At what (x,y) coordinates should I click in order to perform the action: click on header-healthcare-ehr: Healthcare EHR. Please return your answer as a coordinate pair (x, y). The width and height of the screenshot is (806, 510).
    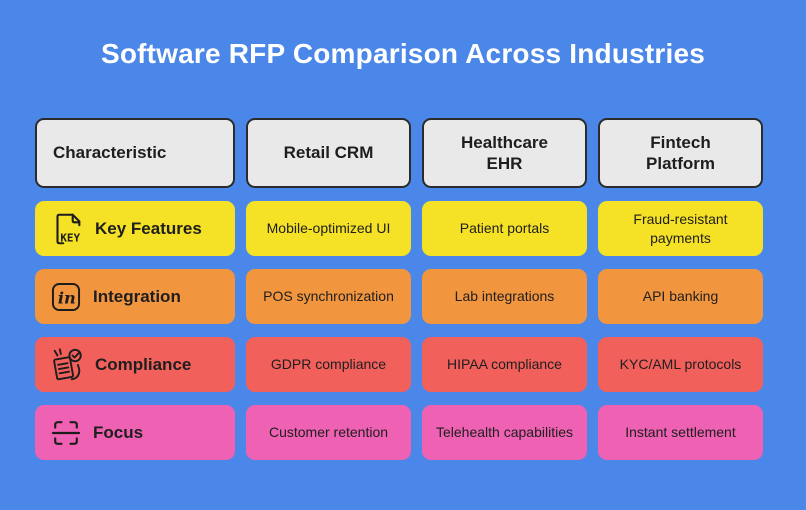
    Looking at the image, I should click on (504, 153).